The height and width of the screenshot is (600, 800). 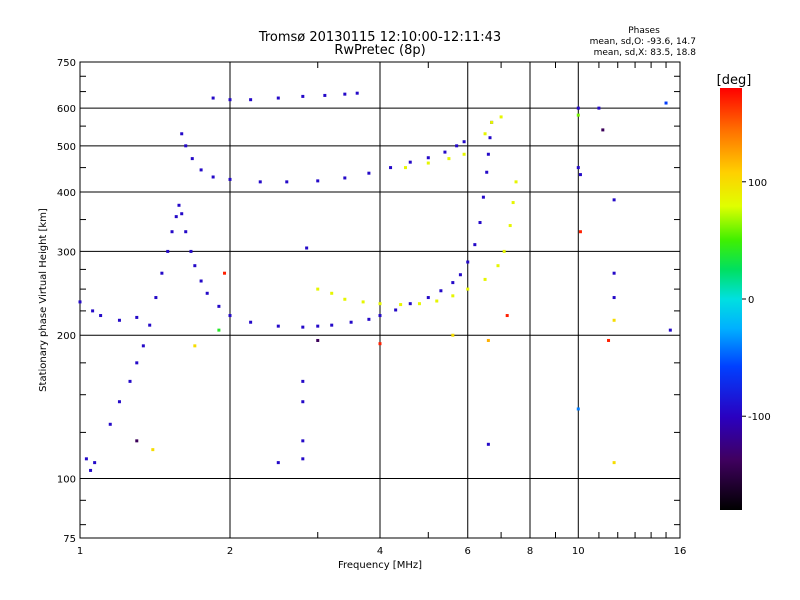 What do you see at coordinates (66, 193) in the screenshot?
I see `y-tick-label: 400` at bounding box center [66, 193].